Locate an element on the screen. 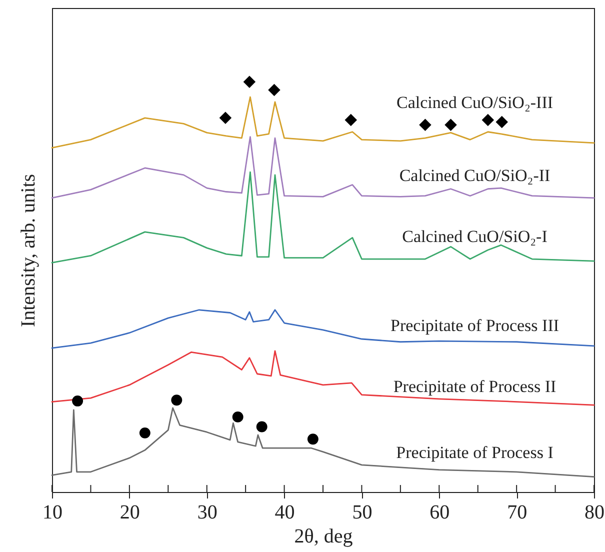  series-label: Precipitate of Process III is located at coordinates (475, 325).